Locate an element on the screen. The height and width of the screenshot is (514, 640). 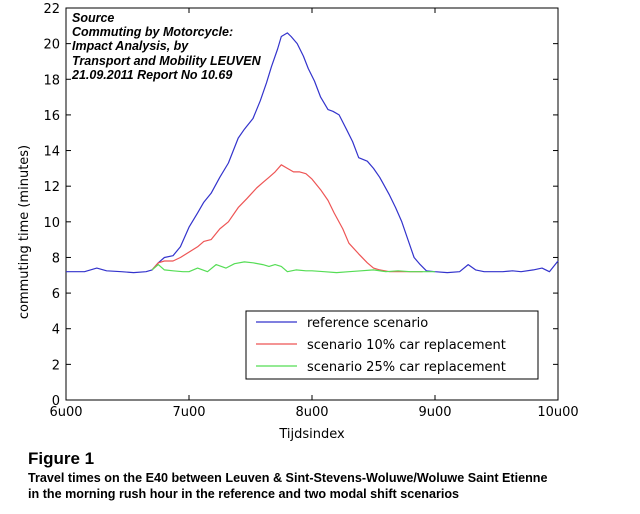
source-note-line: 21.09.2011 Report No 10.69 is located at coordinates (152, 74).